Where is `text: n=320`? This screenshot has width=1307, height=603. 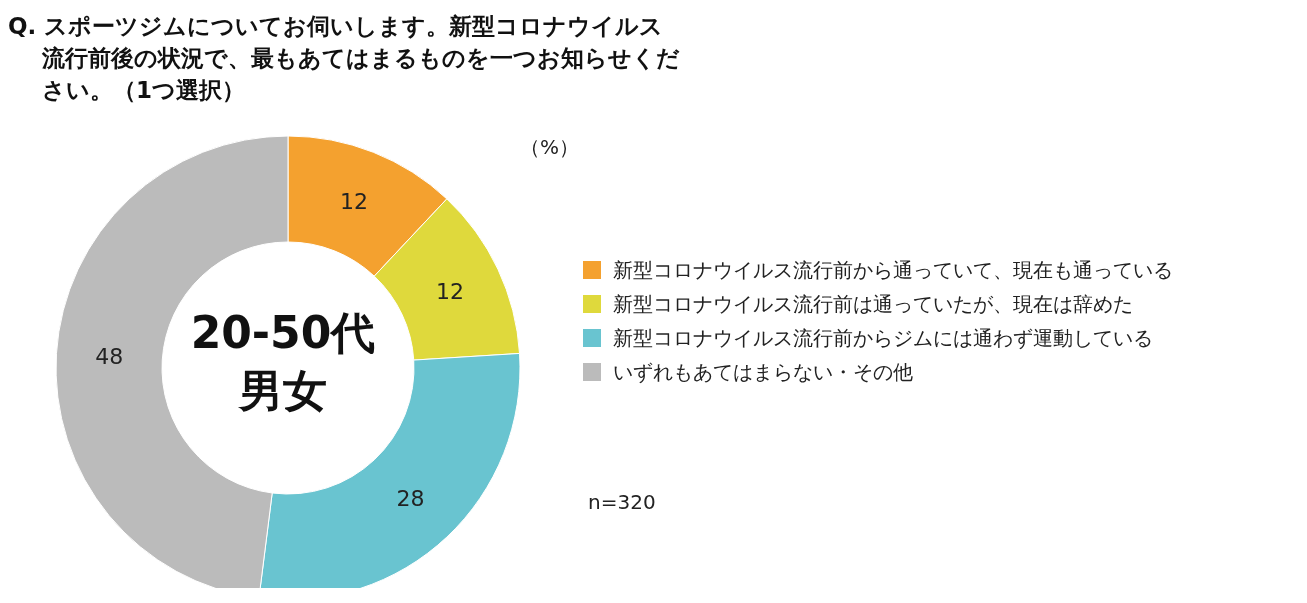 text: n=320 is located at coordinates (622, 502).